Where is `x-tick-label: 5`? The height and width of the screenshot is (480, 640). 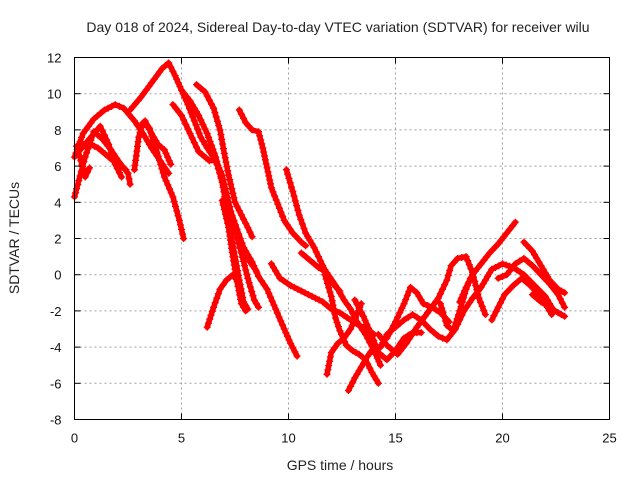
x-tick-label: 5 is located at coordinates (181, 438).